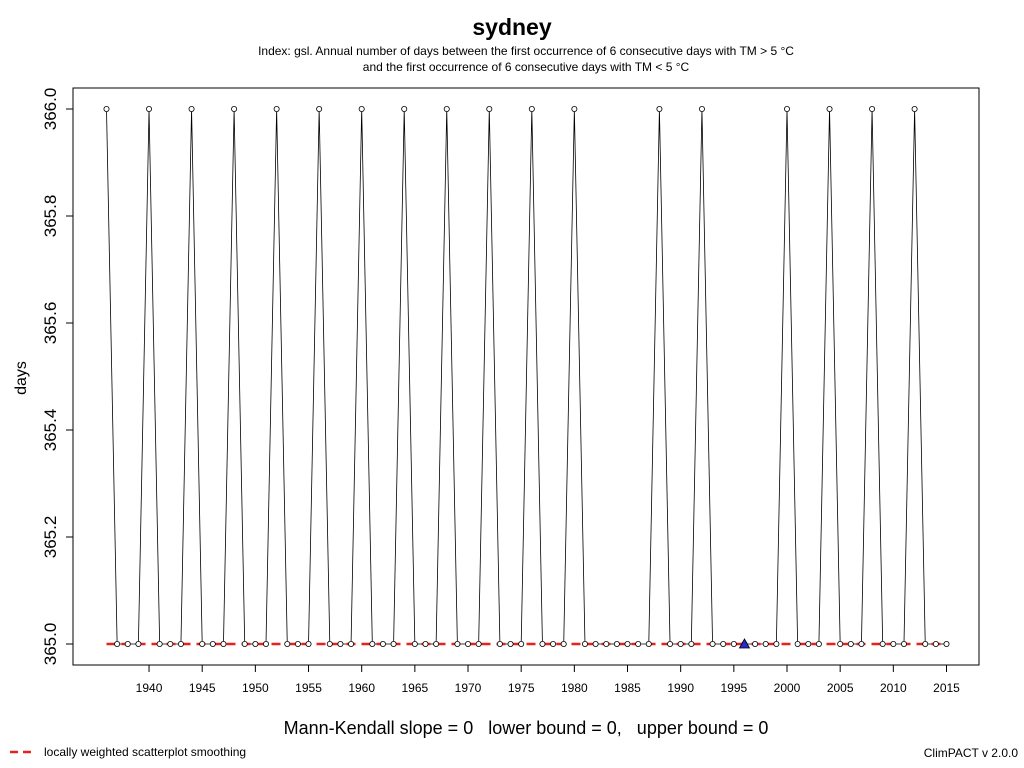 The width and height of the screenshot is (1024, 768). What do you see at coordinates (50, 323) in the screenshot?
I see `y-tick-label: 365.6` at bounding box center [50, 323].